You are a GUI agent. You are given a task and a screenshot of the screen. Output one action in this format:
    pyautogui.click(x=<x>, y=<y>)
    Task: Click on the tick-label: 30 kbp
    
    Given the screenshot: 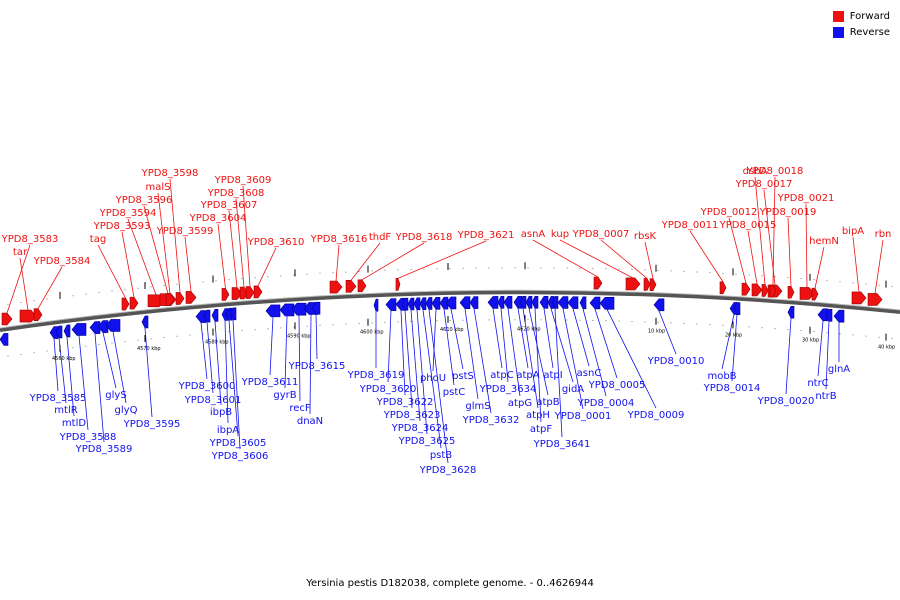 What is the action you would take?
    pyautogui.click(x=810, y=341)
    